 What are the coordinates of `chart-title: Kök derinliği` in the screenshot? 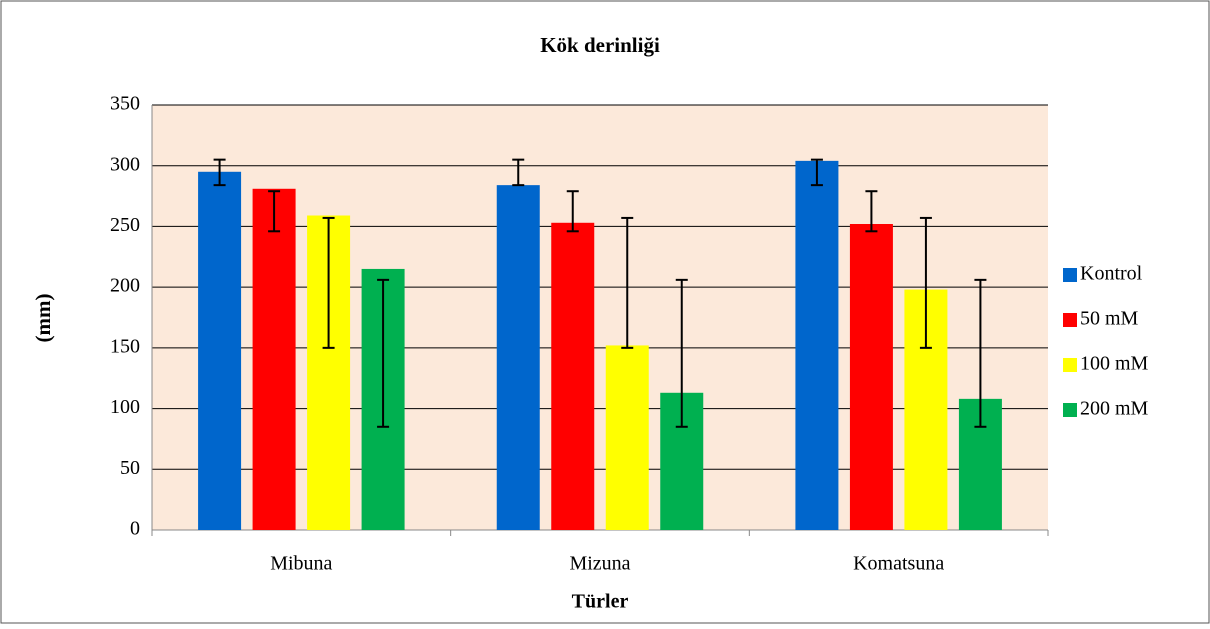 It's located at (600, 45).